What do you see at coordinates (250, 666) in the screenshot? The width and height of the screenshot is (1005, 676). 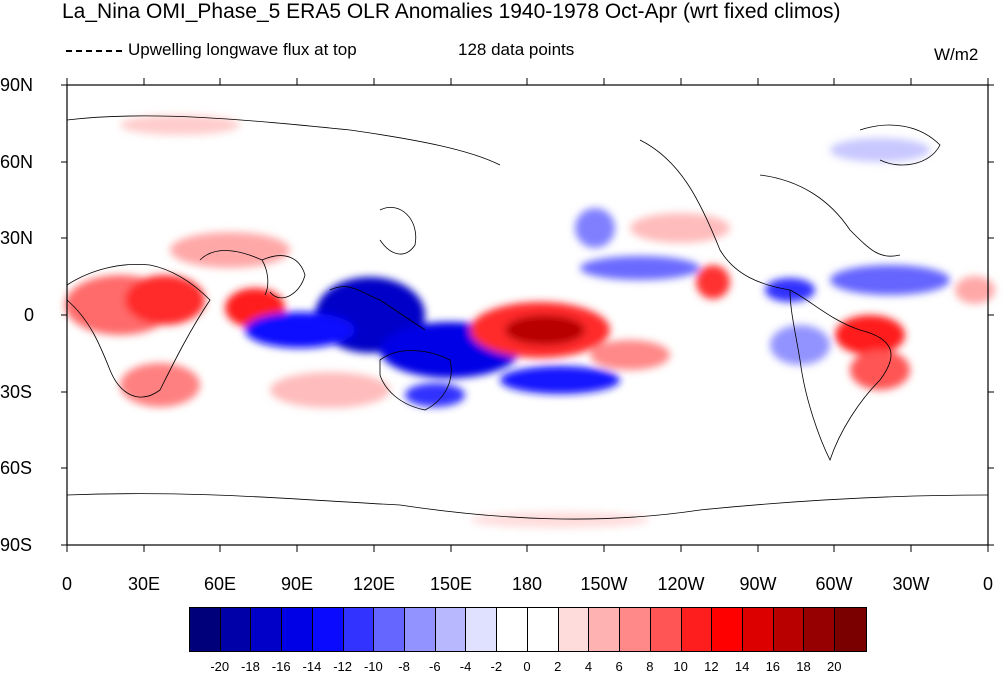 I see `colorbar-tick-label: -18` at bounding box center [250, 666].